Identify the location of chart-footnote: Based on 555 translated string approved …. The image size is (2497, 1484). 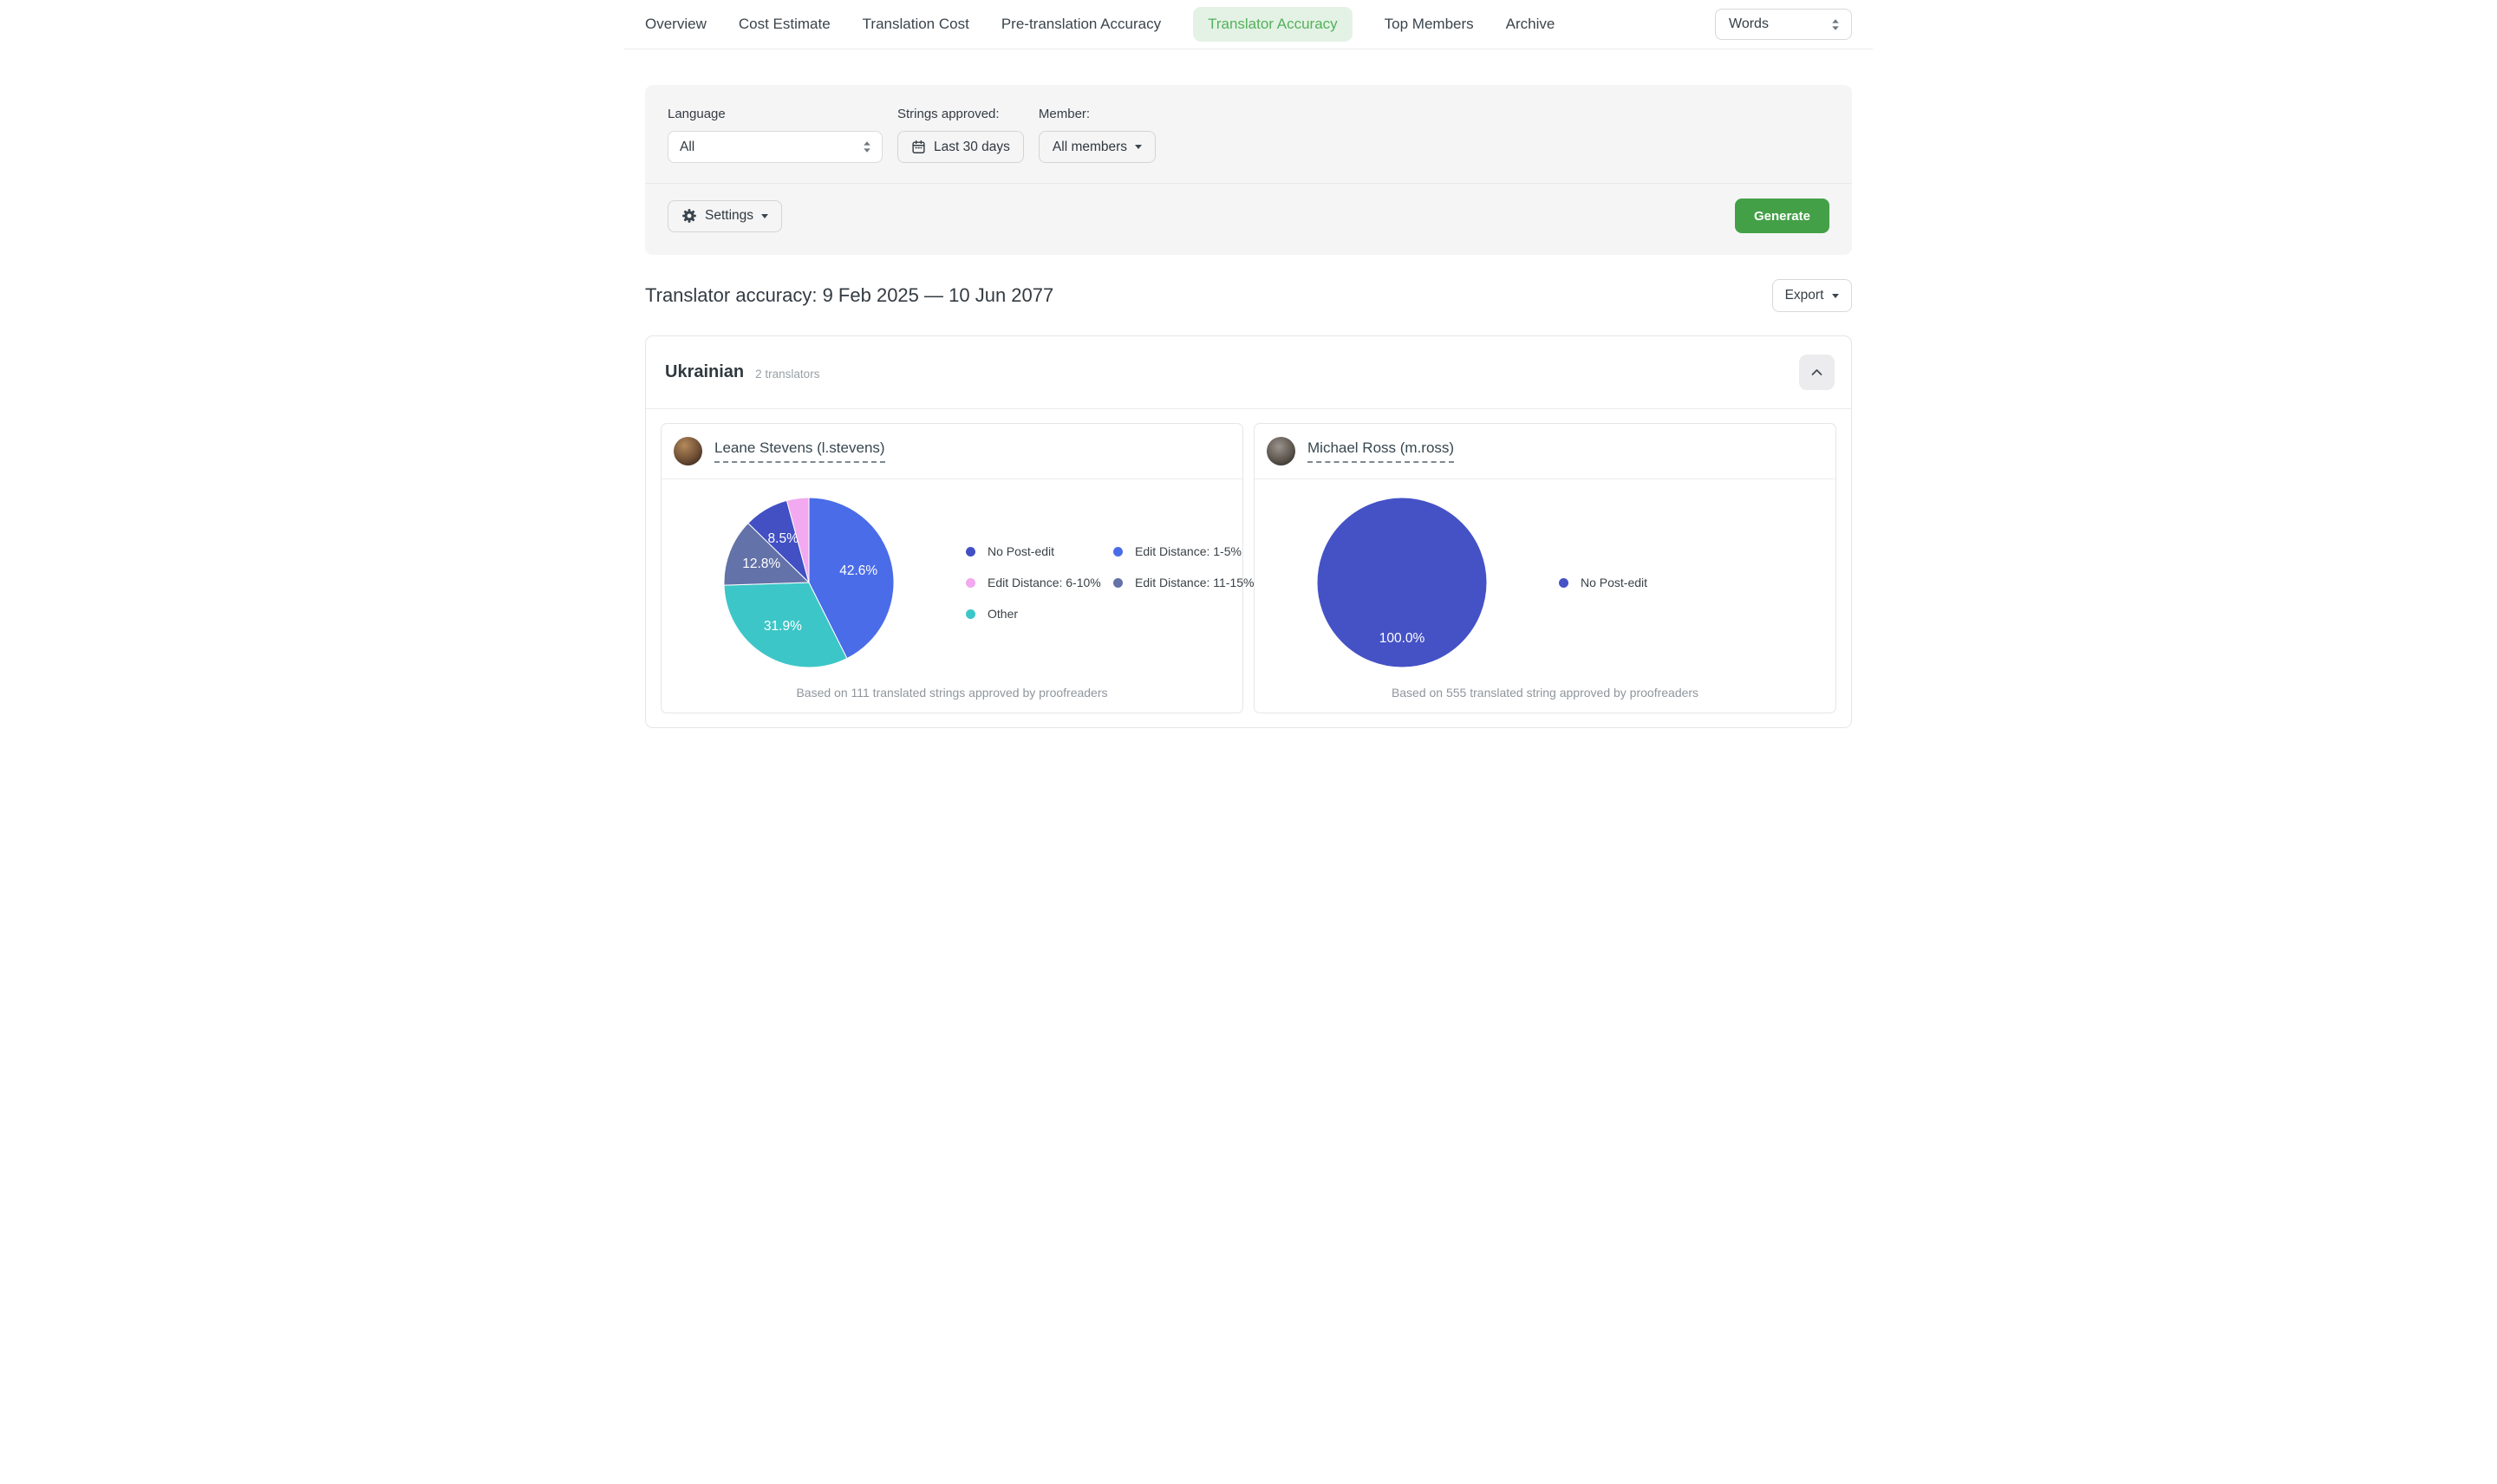
(1545, 693).